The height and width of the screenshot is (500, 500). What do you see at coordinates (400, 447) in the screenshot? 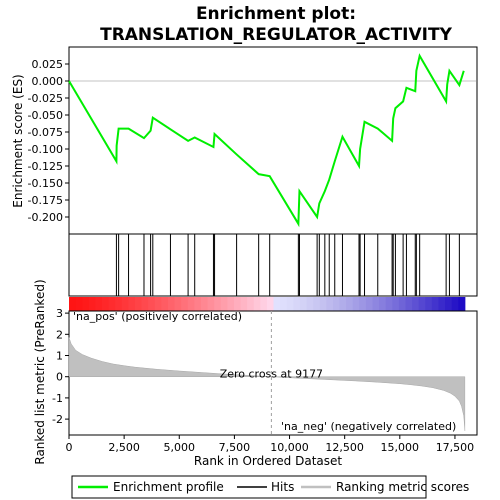
I see `xtick-label: 15,000` at bounding box center [400, 447].